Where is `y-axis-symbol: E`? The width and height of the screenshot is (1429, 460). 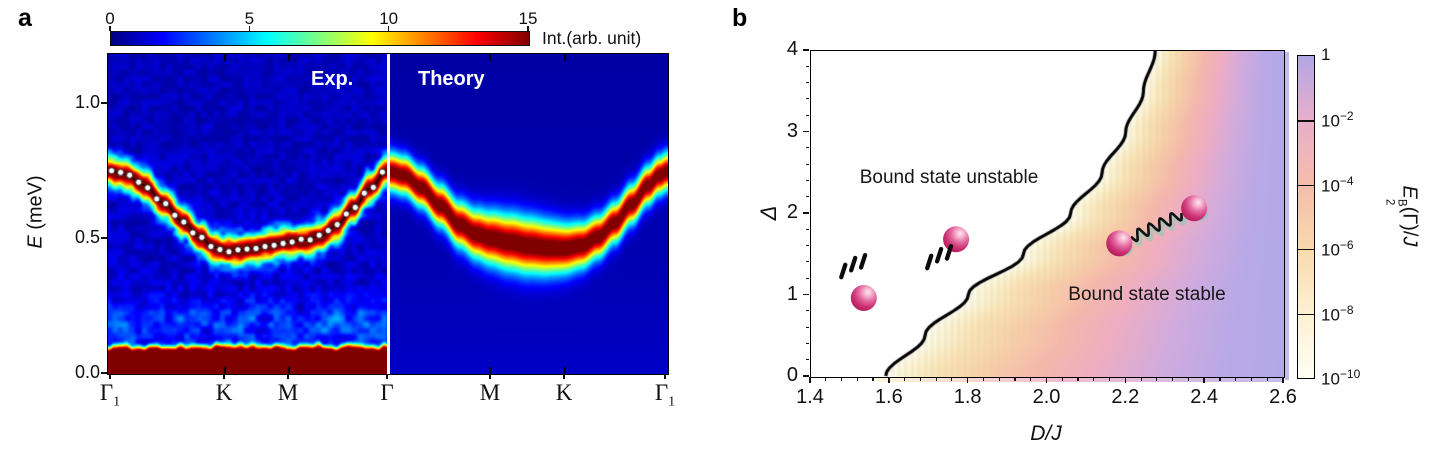
y-axis-symbol: E is located at coordinates (35, 242).